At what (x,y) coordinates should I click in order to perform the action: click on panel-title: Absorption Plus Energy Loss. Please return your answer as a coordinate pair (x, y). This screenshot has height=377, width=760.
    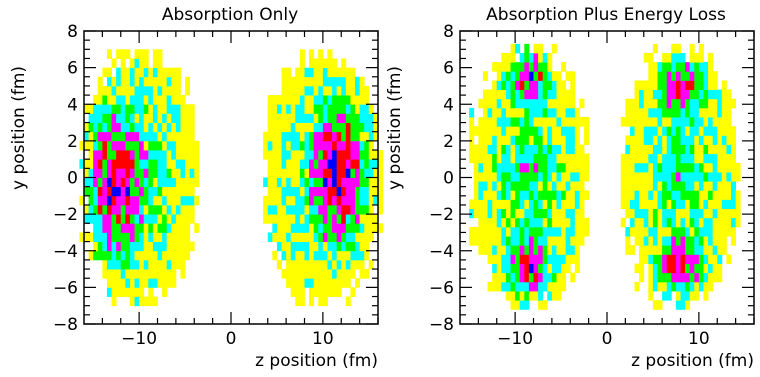
    Looking at the image, I should click on (606, 15).